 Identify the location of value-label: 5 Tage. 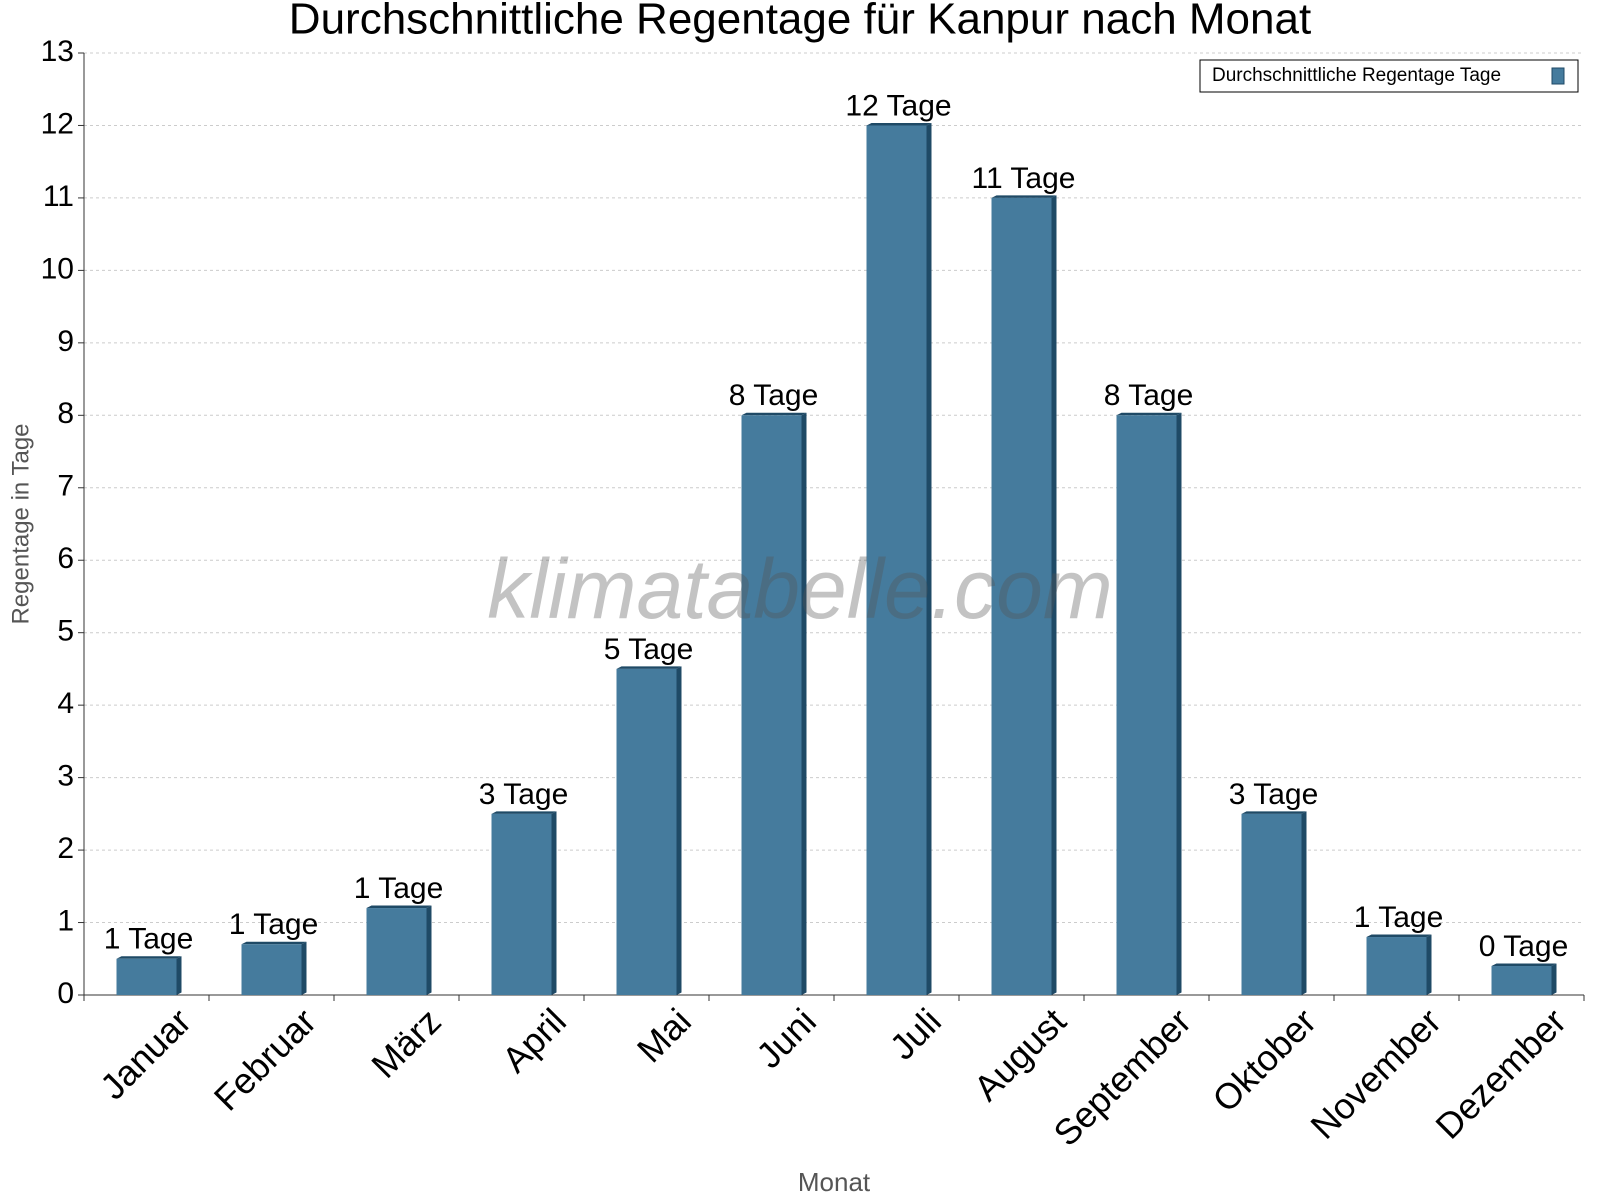
(649, 649).